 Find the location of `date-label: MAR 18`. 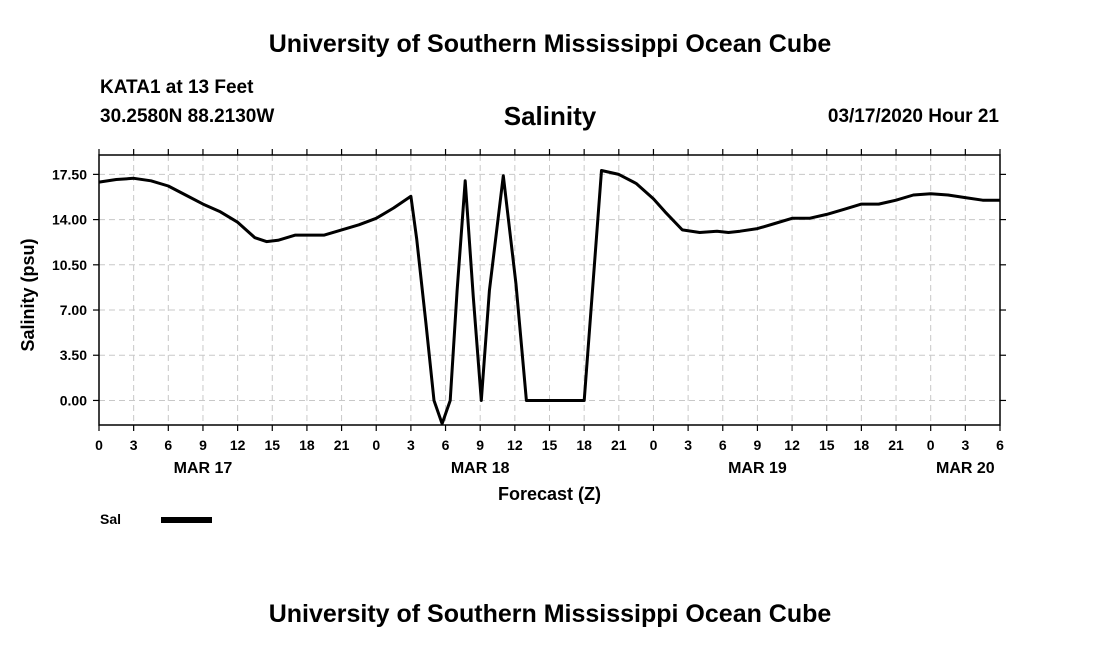

date-label: MAR 18 is located at coordinates (480, 468).